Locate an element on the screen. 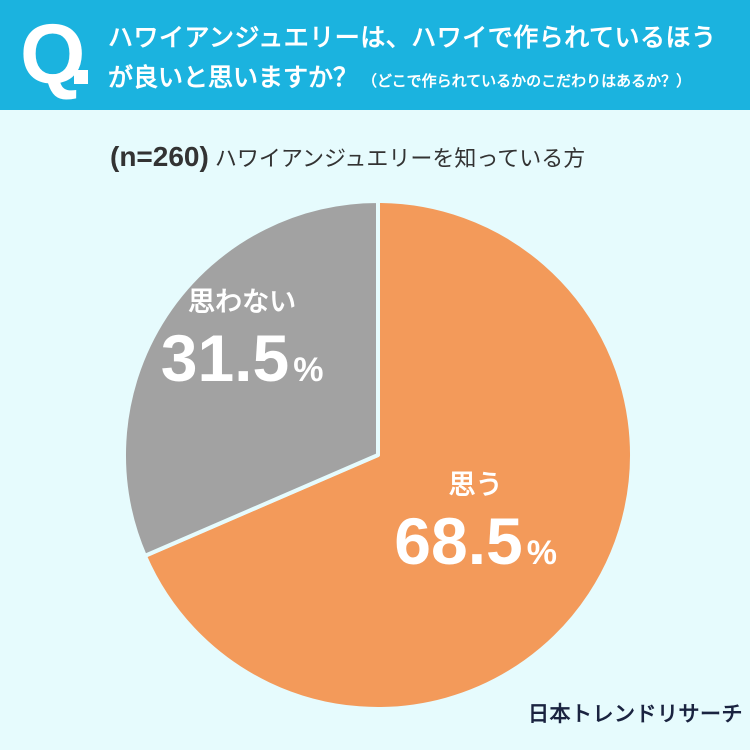  question-note: （どこで作られているかのこだわりはあるか？） is located at coordinates (527, 81).